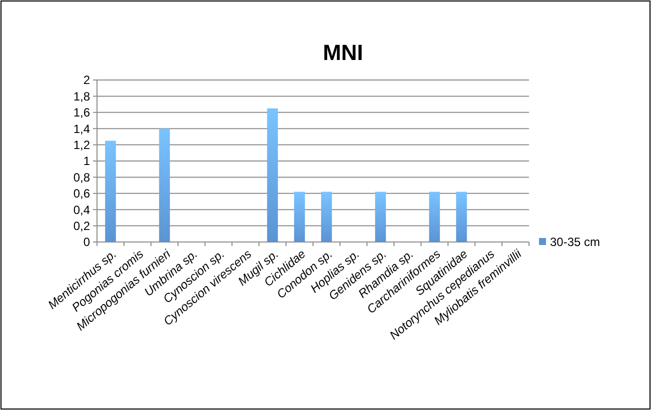  What do you see at coordinates (81, 145) in the screenshot?
I see `y-tick-label: 1,2` at bounding box center [81, 145].